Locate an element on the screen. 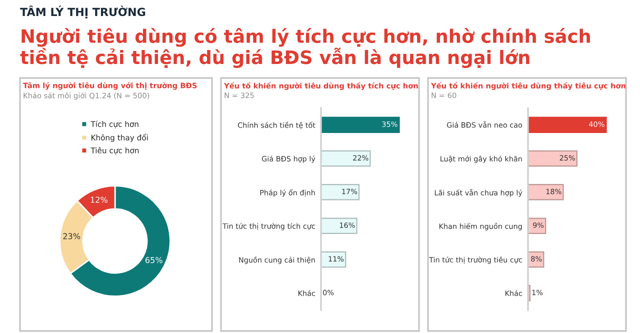 The image size is (640, 333). data-label: 12% is located at coordinates (99, 199).